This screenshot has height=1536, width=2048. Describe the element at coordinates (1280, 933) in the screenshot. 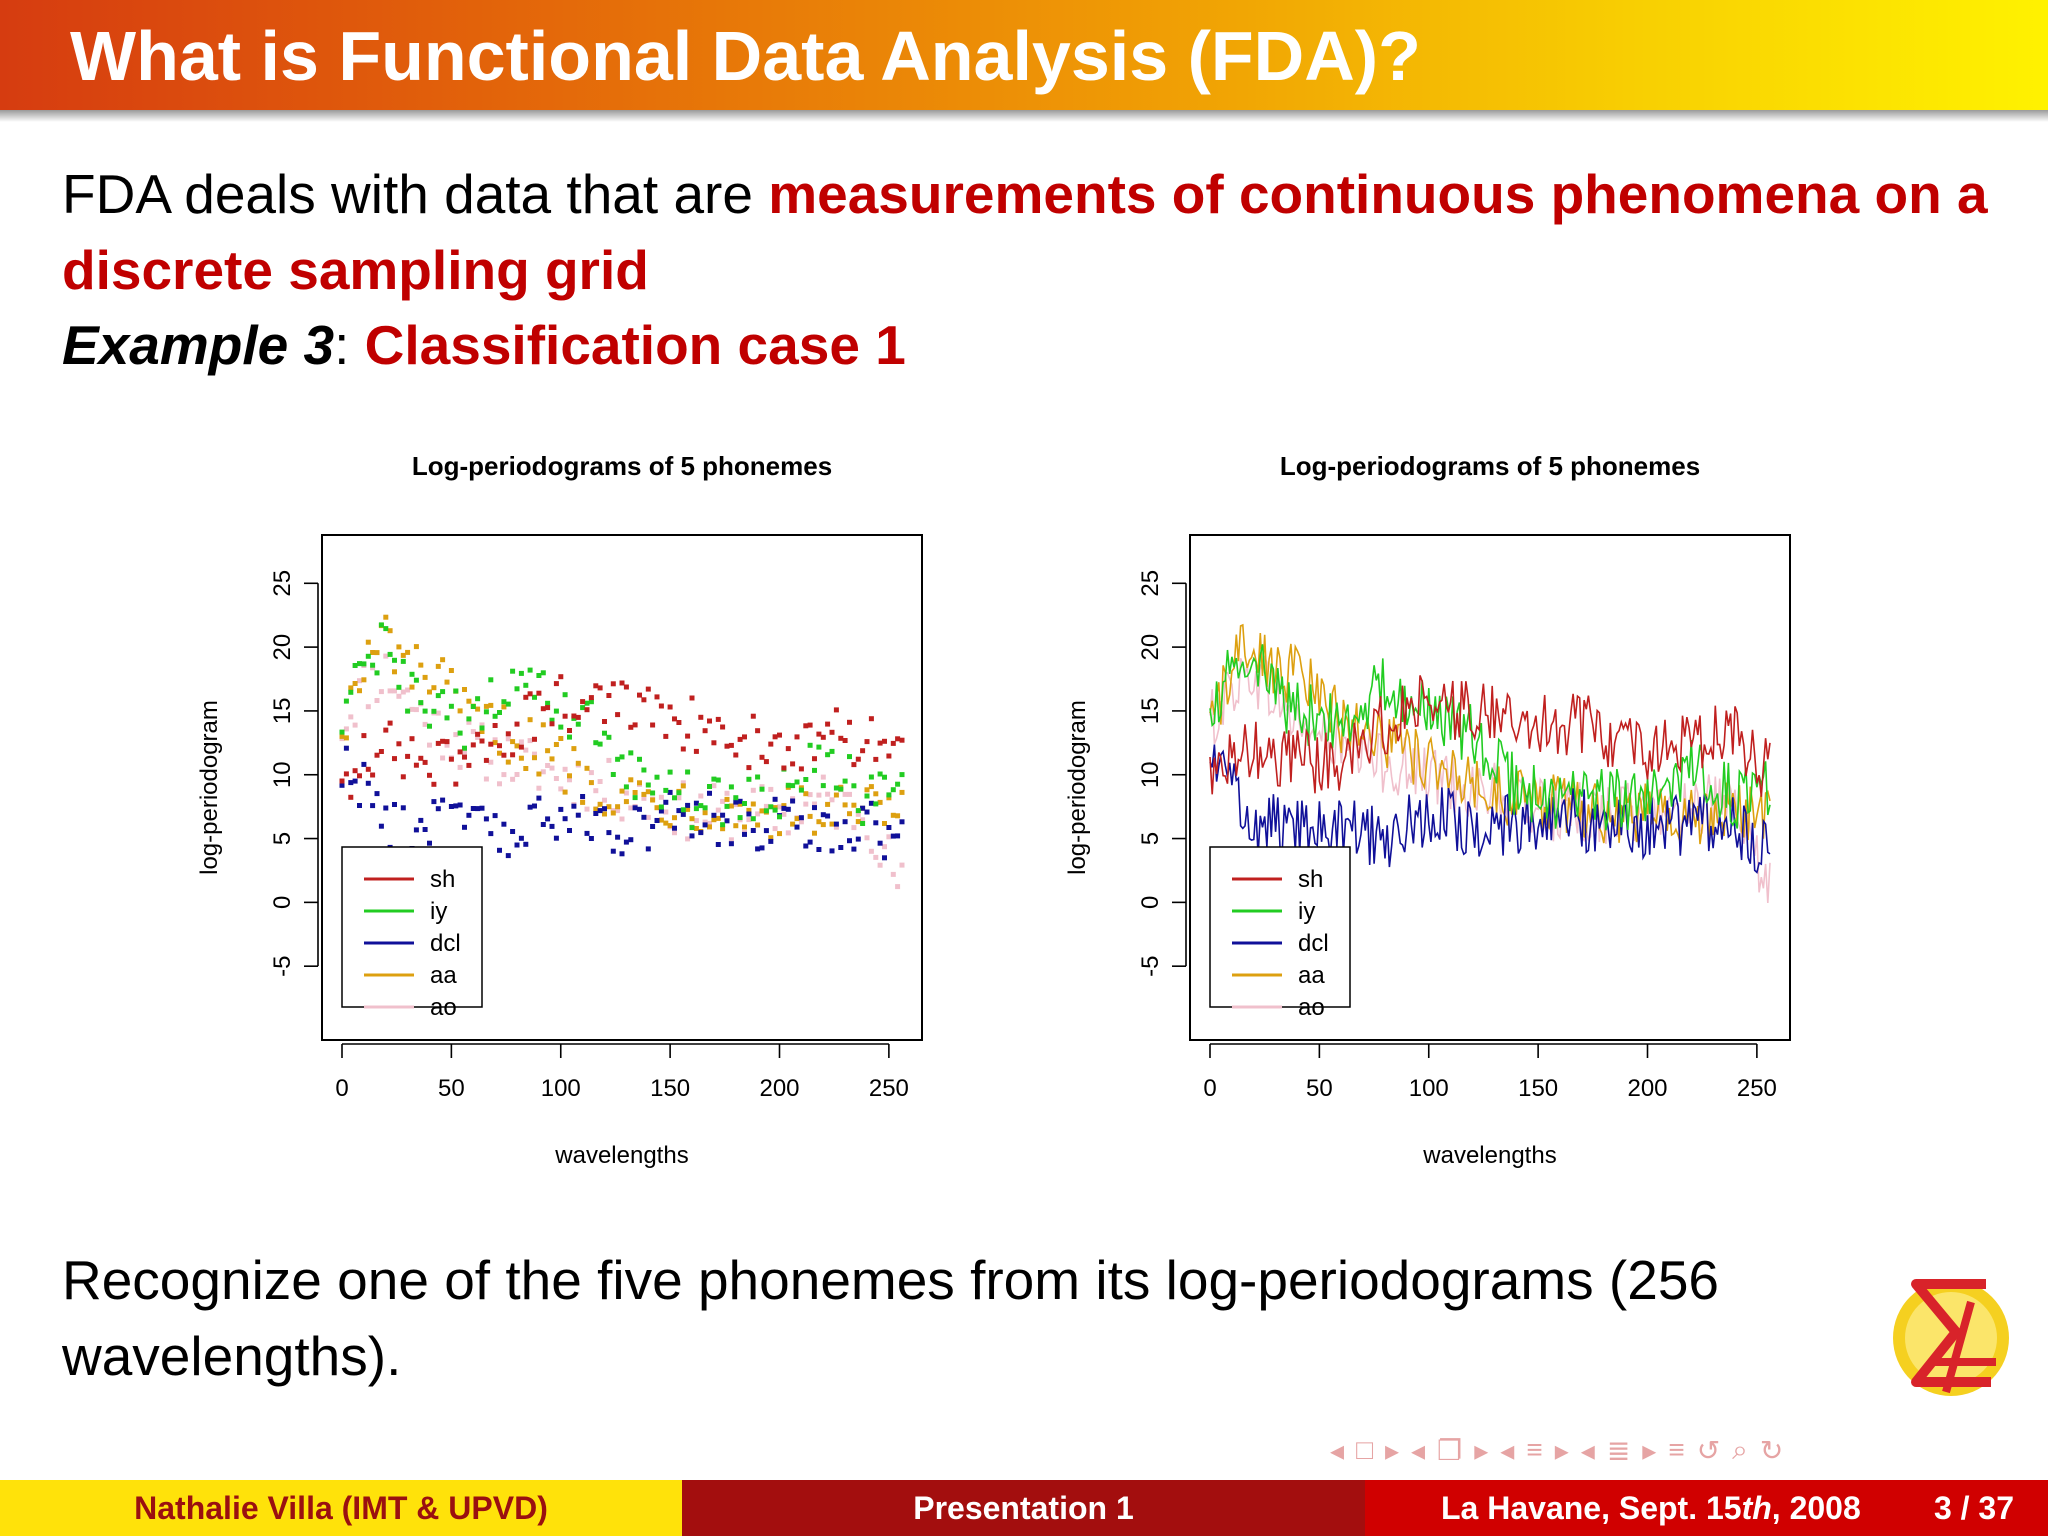

I see `legend: sh iy dcl aa ao` at that location.